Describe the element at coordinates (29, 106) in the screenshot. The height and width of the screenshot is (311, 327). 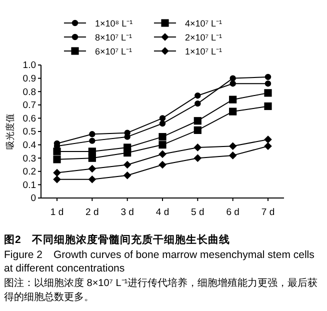
I see `y-tick-label: 0.7` at that location.